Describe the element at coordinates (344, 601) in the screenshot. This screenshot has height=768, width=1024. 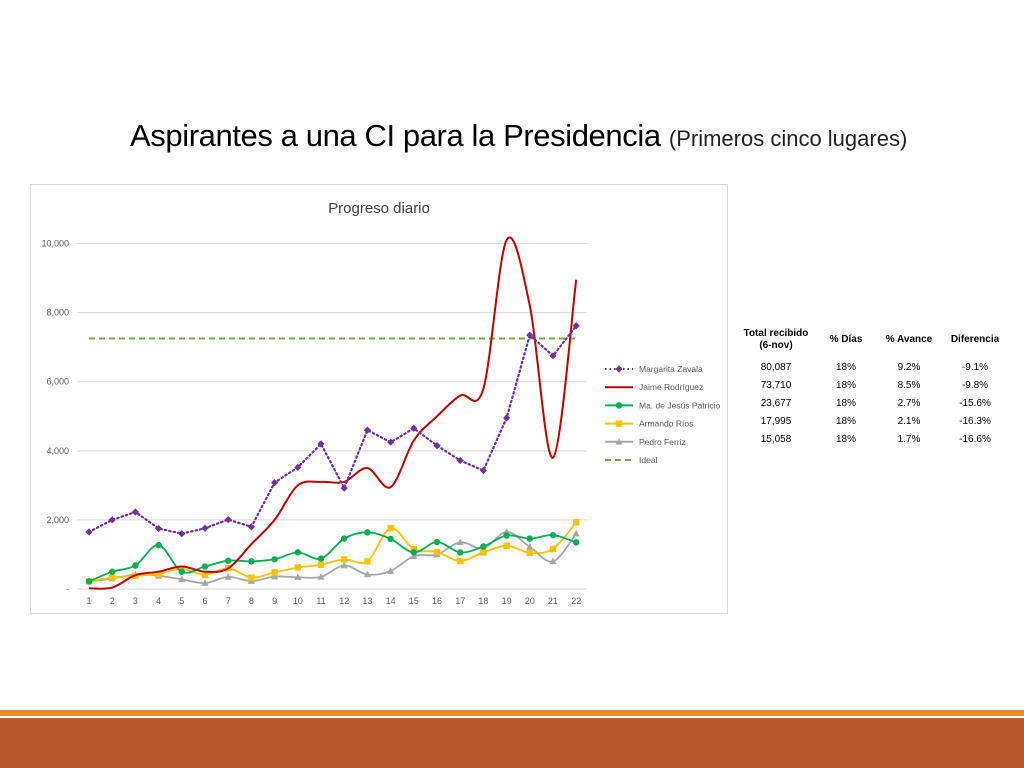
I see `x-tick-label: 12` at that location.